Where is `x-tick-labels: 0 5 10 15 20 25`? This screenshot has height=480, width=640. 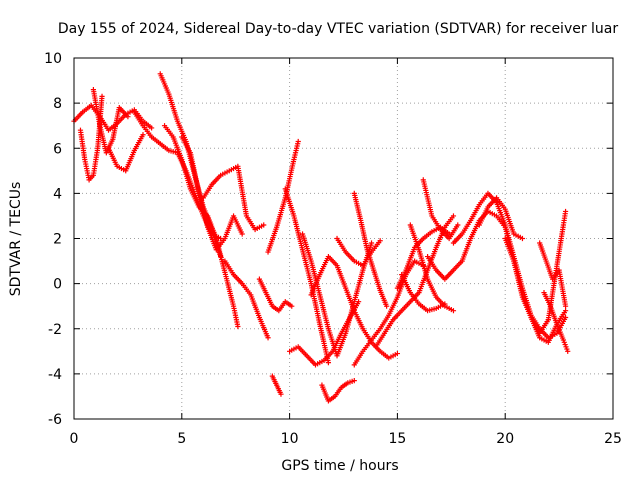
x-tick-labels: 0 5 10 15 20 25 is located at coordinates (346, 439).